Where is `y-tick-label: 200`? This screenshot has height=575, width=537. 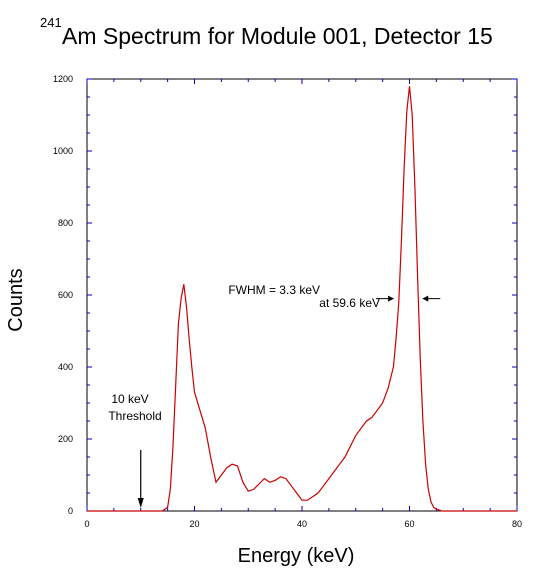
y-tick-label: 200 is located at coordinates (65, 439).